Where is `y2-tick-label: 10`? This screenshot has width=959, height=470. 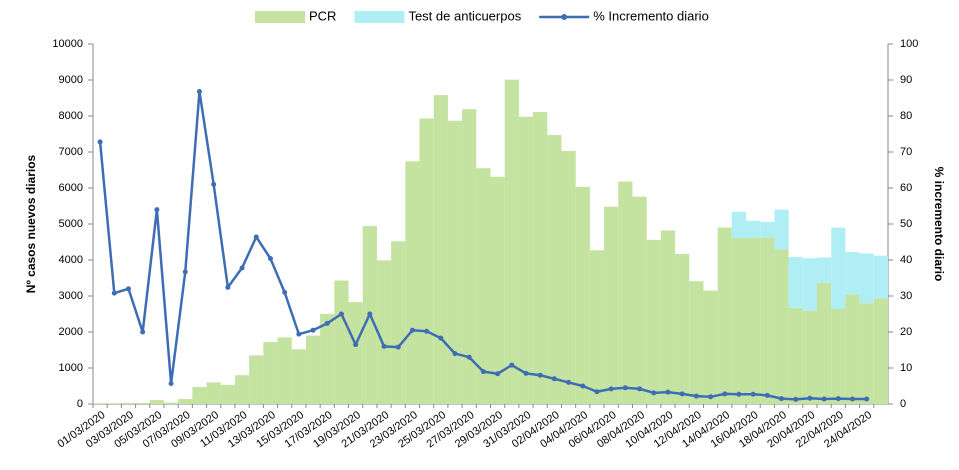
y2-tick-label: 10 is located at coordinates (906, 368).